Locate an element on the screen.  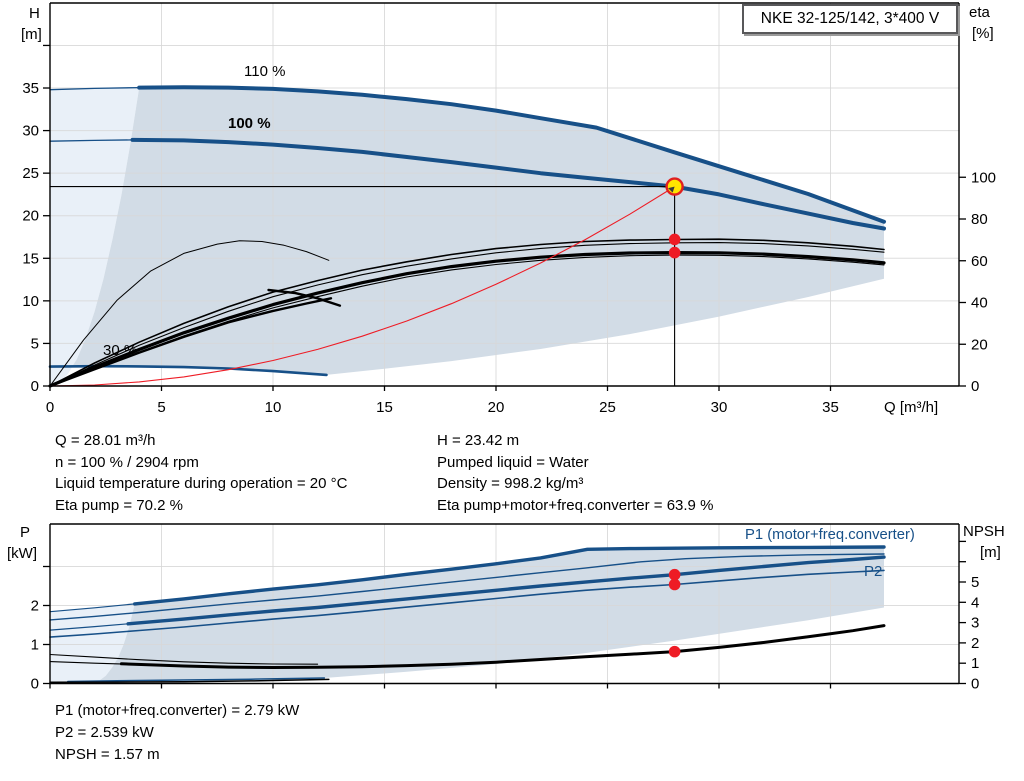
condition-flow: Q = 28.01 m³/h is located at coordinates (105, 440).